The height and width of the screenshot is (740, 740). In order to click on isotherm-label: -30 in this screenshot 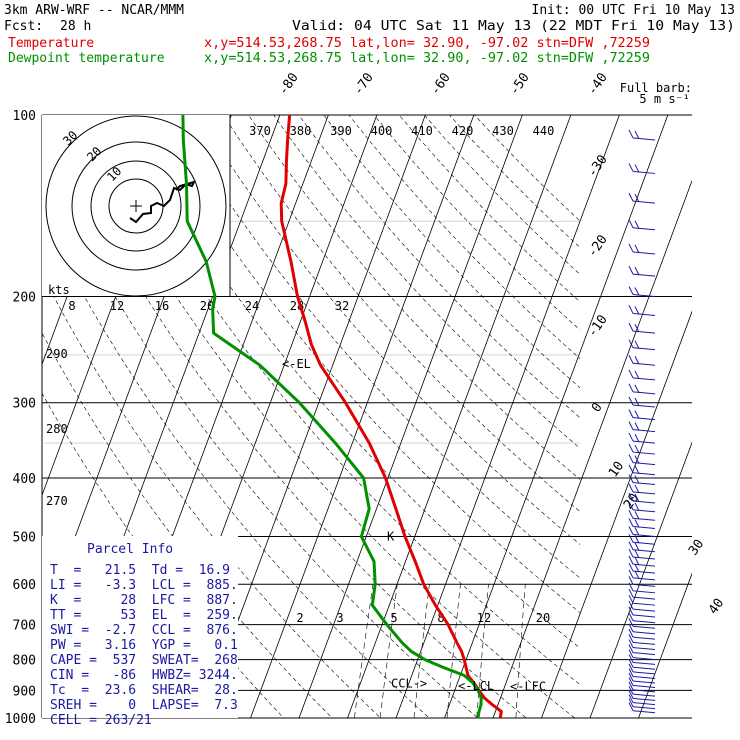, I will do `click(598, 166)`.